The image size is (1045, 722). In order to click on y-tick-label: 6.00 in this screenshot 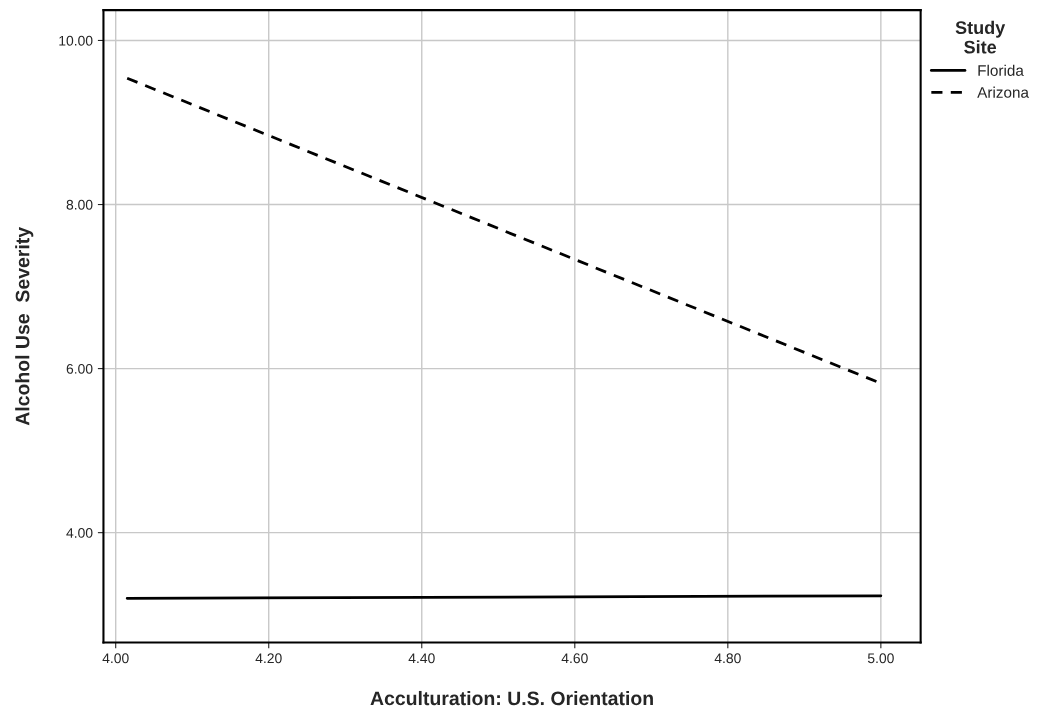, I will do `click(79, 368)`.